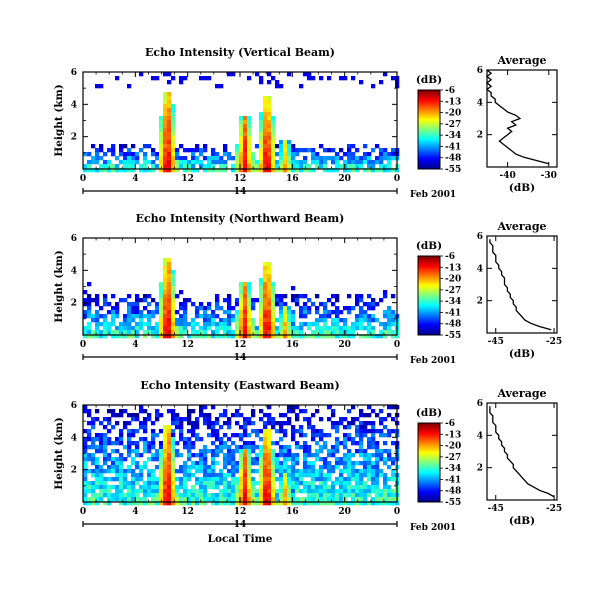 This screenshot has height=598, width=613. Describe the element at coordinates (74, 105) in the screenshot. I see `y-tick-label: 4` at that location.